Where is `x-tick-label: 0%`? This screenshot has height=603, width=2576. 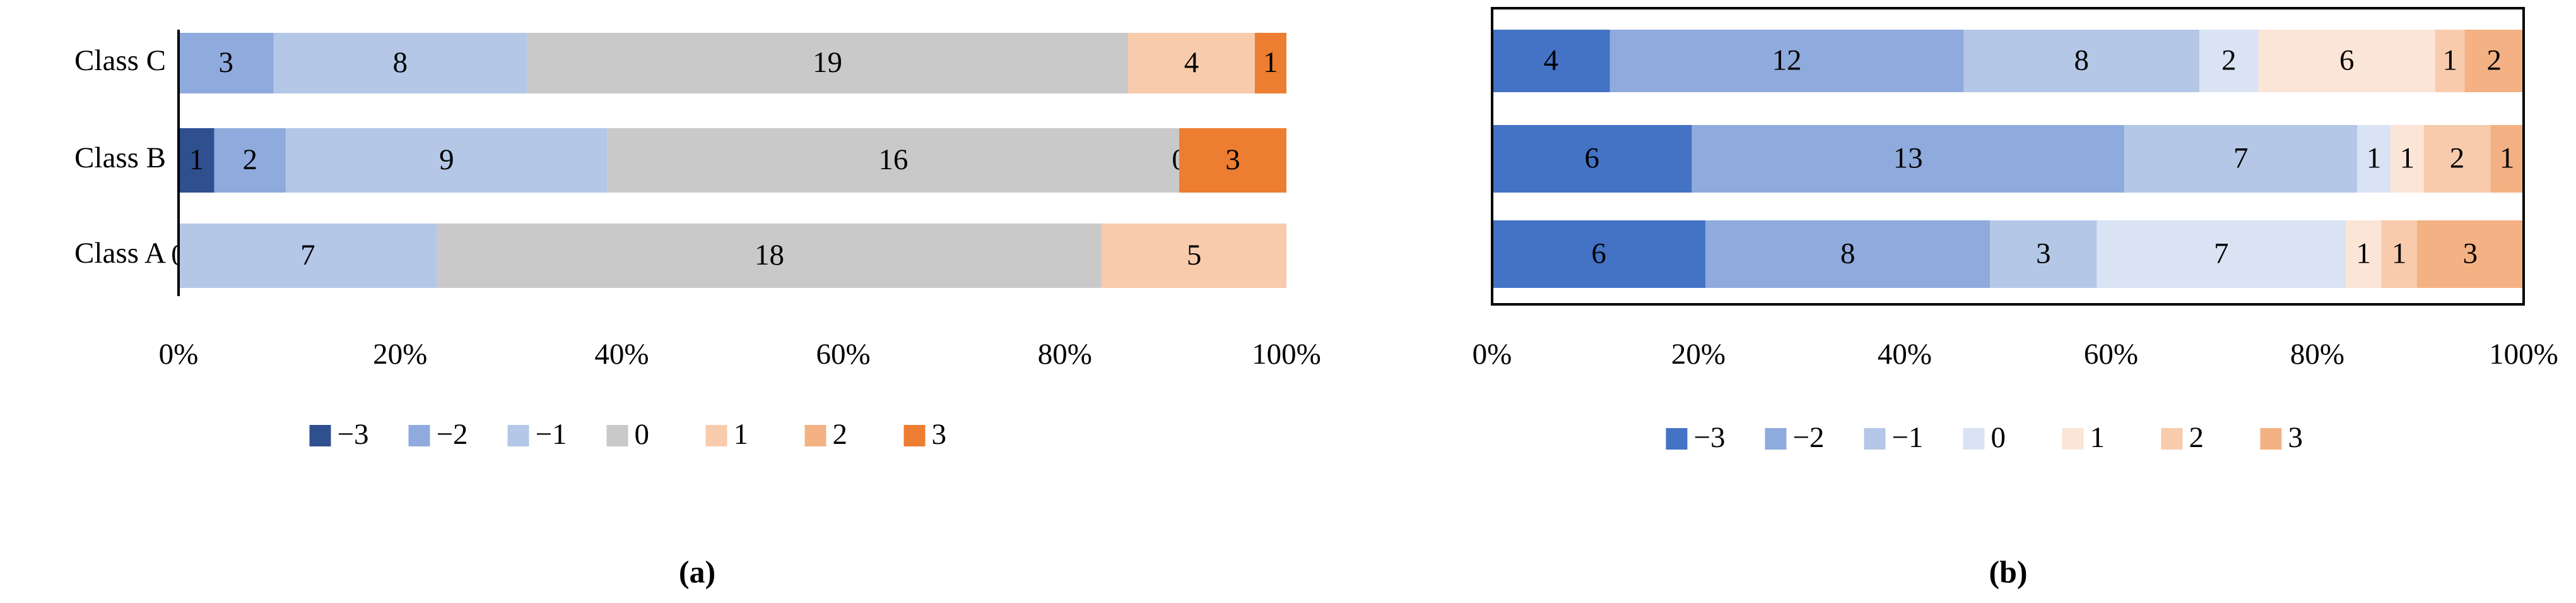 x-tick-label: 0% is located at coordinates (1492, 354).